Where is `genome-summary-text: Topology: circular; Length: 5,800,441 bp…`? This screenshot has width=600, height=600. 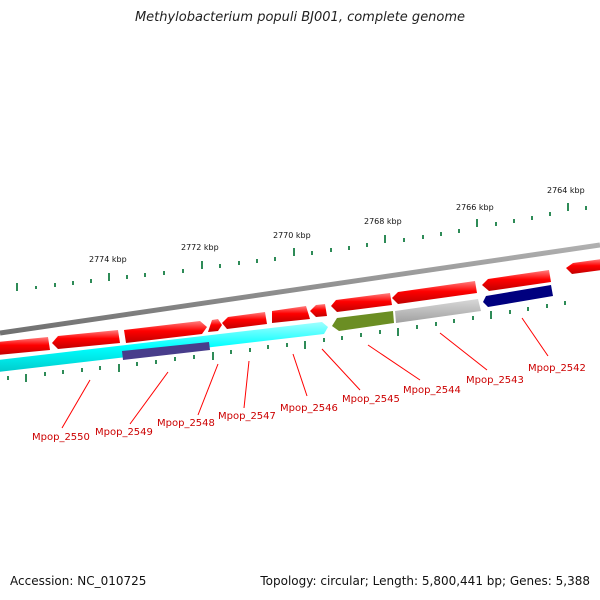
genome-summary-text: Topology: circular; Length: 5,800,441 bp… is located at coordinates (425, 581).